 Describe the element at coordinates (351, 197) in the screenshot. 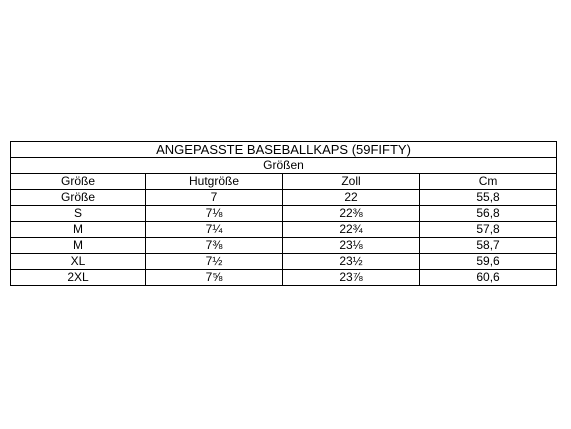

I see `table-cell: 22` at that location.